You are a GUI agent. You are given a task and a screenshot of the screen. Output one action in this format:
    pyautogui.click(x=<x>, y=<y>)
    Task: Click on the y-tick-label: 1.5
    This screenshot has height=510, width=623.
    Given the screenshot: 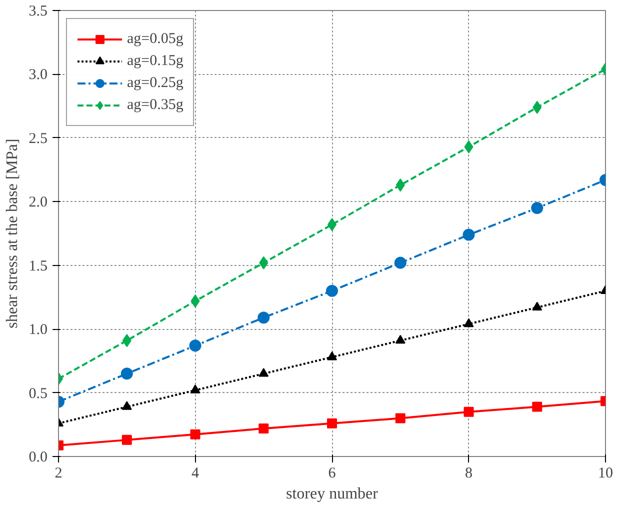 What is the action you would take?
    pyautogui.click(x=38, y=266)
    